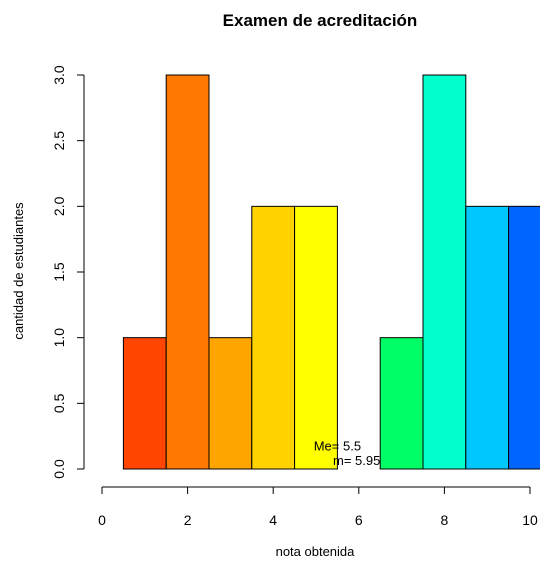 This screenshot has width=540, height=563. Describe the element at coordinates (359, 520) in the screenshot. I see `x-tick-label-6: 6` at that location.